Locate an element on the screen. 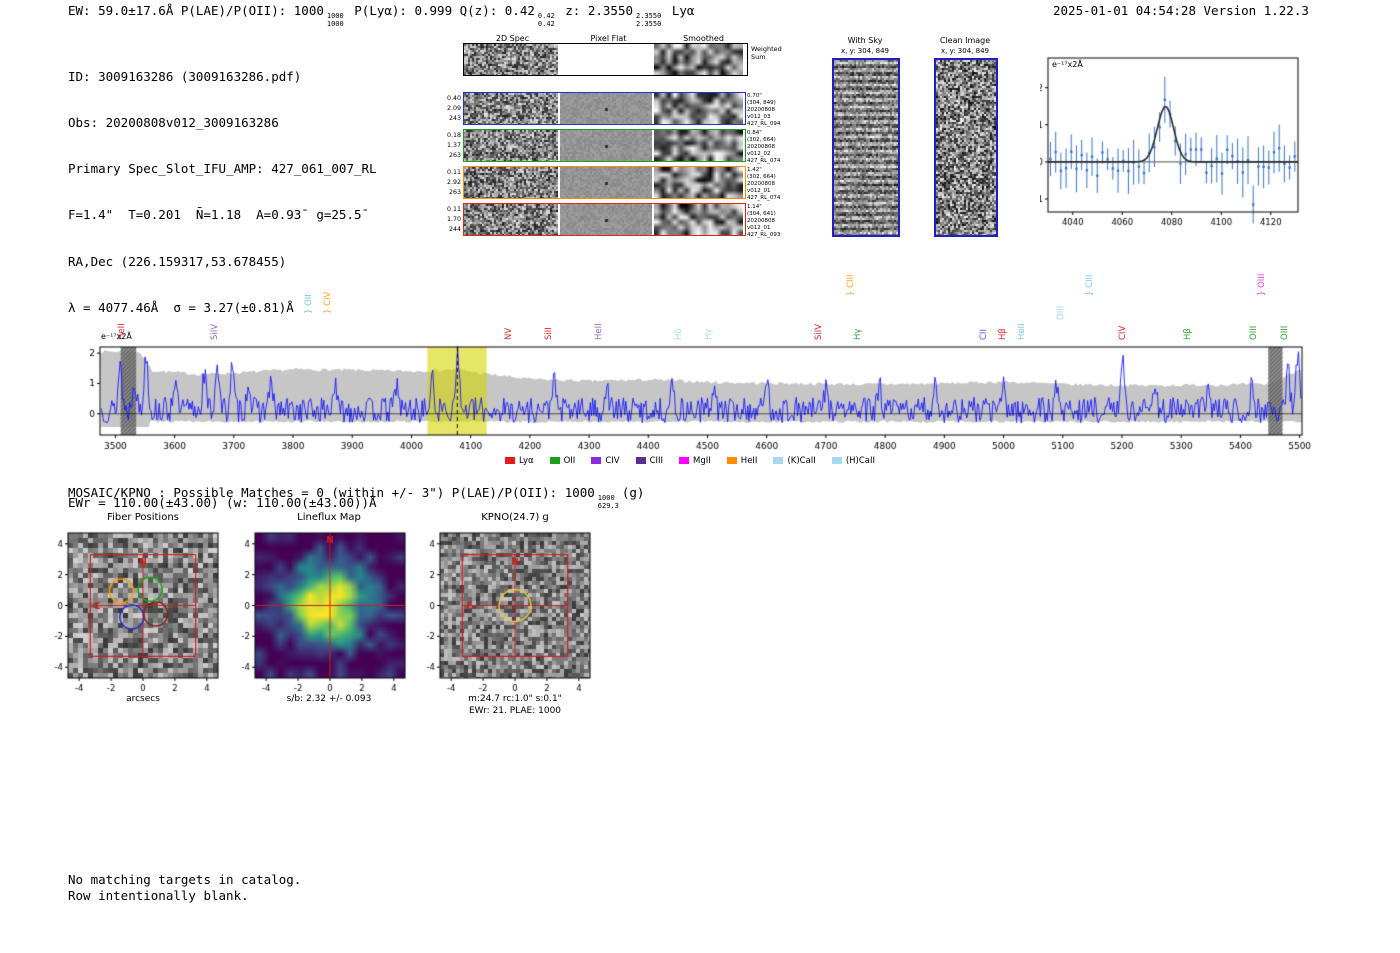  spec2d-row-annotation-line: 1.14" is located at coordinates (754, 207).